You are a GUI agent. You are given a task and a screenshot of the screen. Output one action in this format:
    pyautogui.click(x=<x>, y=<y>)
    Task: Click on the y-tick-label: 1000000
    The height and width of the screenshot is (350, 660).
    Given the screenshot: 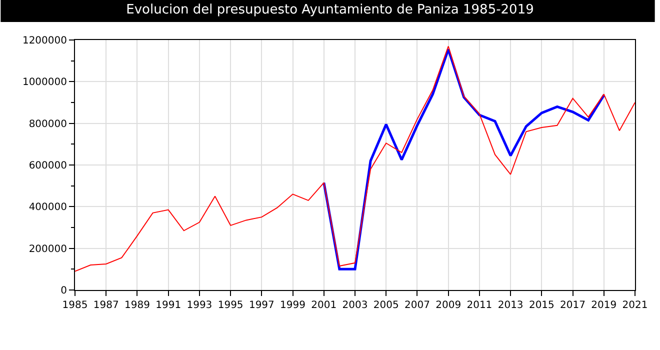 What is the action you would take?
    pyautogui.click(x=44, y=82)
    